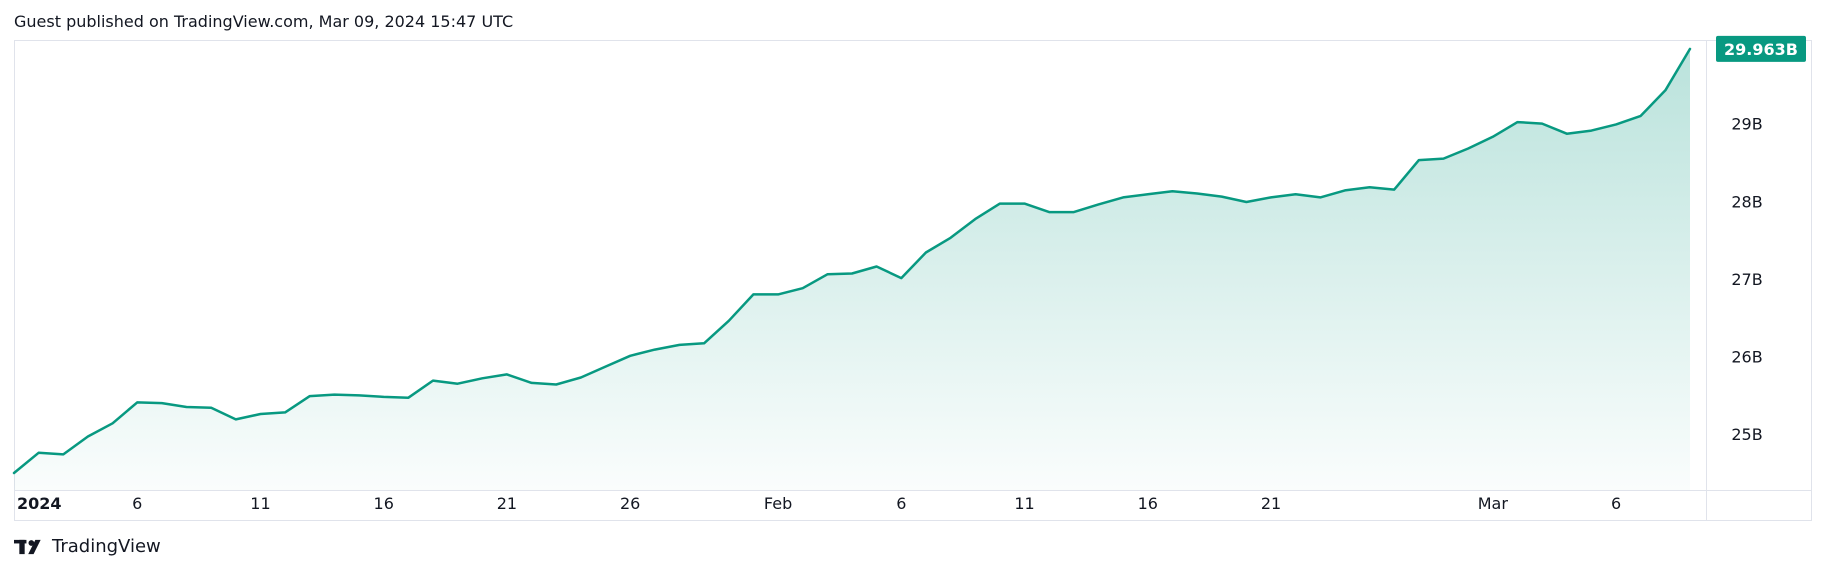 This screenshot has width=1827, height=575. Describe the element at coordinates (1746, 201) in the screenshot. I see `y-tick-label: 28B` at that location.